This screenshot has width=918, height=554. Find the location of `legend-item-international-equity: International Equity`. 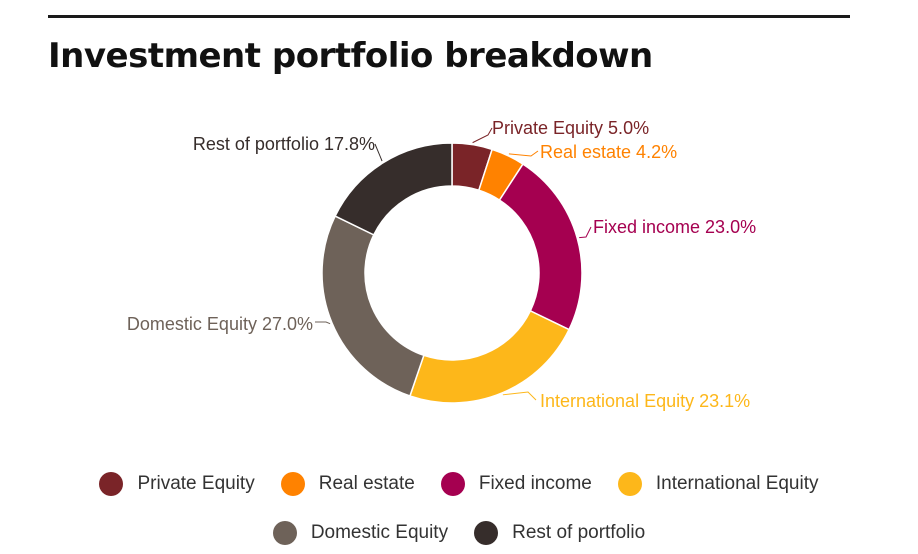

legend-item-international-equity: International Equity is located at coordinates (718, 484).